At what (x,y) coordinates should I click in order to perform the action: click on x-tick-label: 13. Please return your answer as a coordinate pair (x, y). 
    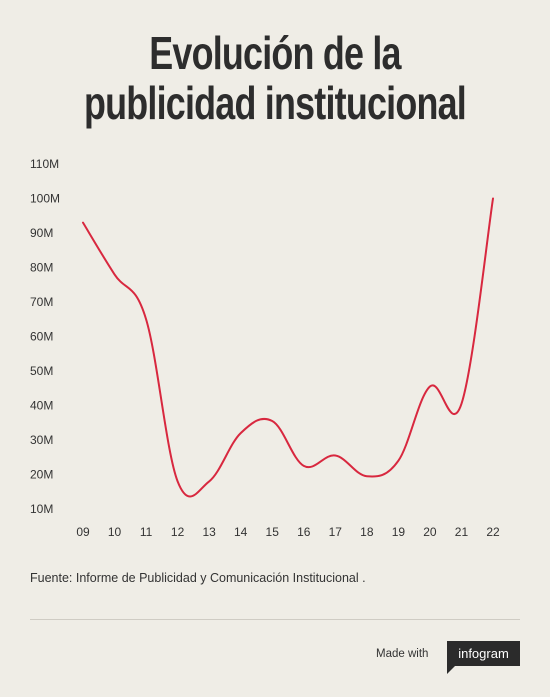
    Looking at the image, I should click on (209, 532).